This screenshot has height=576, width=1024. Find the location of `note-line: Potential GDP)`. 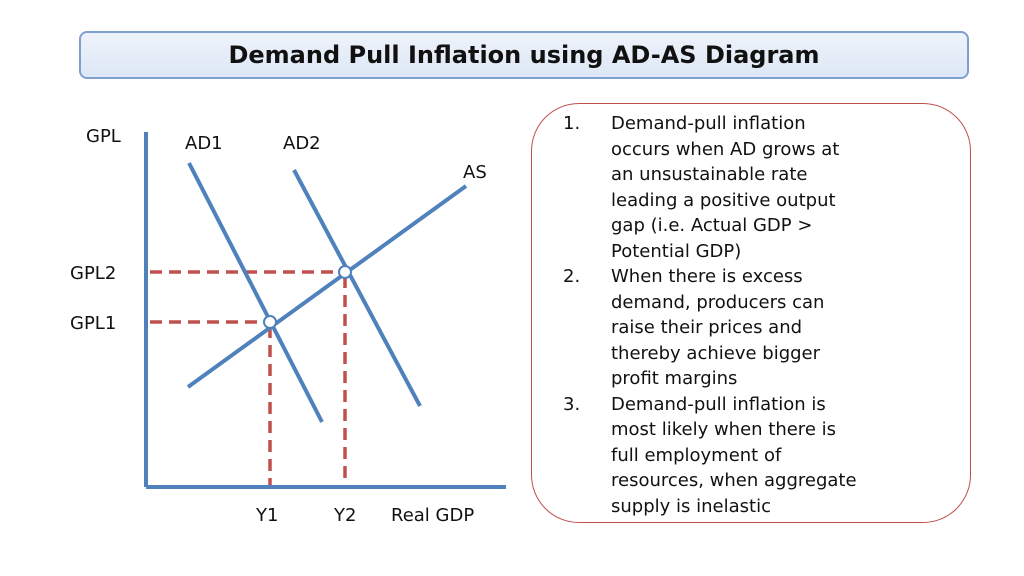

note-line: Potential GDP) is located at coordinates (676, 251).